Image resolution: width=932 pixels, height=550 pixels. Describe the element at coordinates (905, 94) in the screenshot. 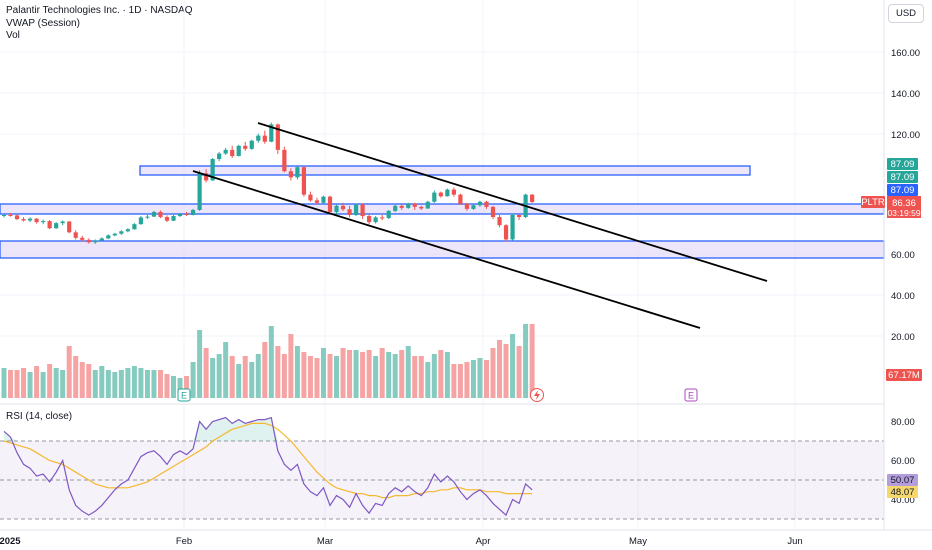

I see `price-tick-label: 140.00` at that location.